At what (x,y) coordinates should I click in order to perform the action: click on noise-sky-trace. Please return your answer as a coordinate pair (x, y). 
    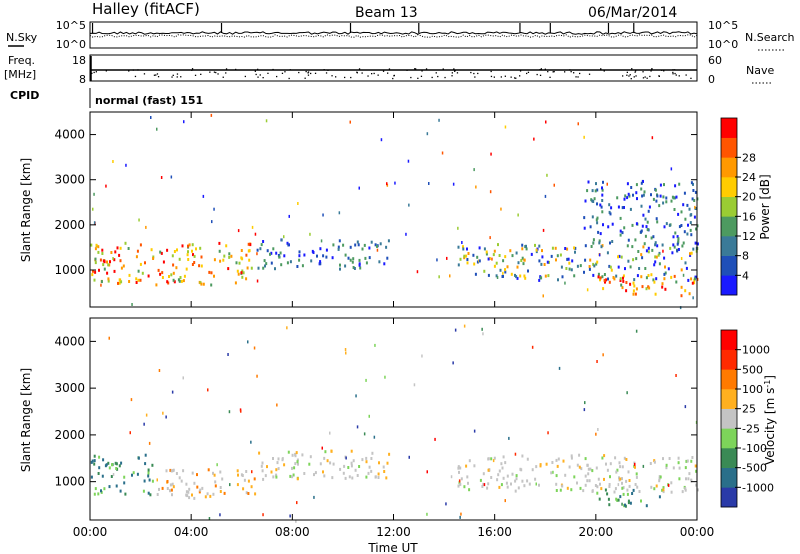
    Looking at the image, I should click on (393, 33).